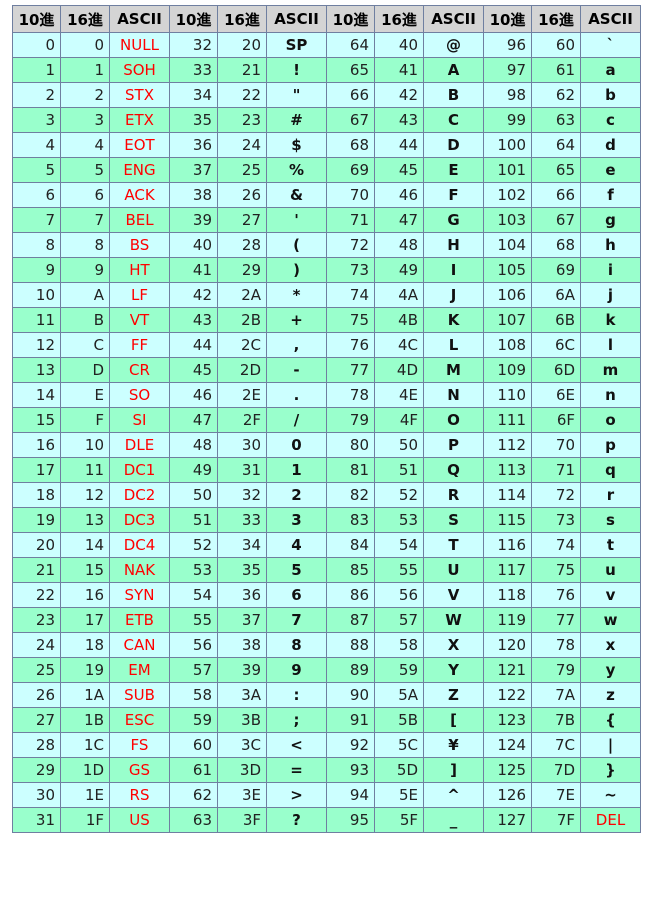 This screenshot has width=659, height=901. Describe the element at coordinates (242, 345) in the screenshot. I see `hex-cell: 2C` at that location.